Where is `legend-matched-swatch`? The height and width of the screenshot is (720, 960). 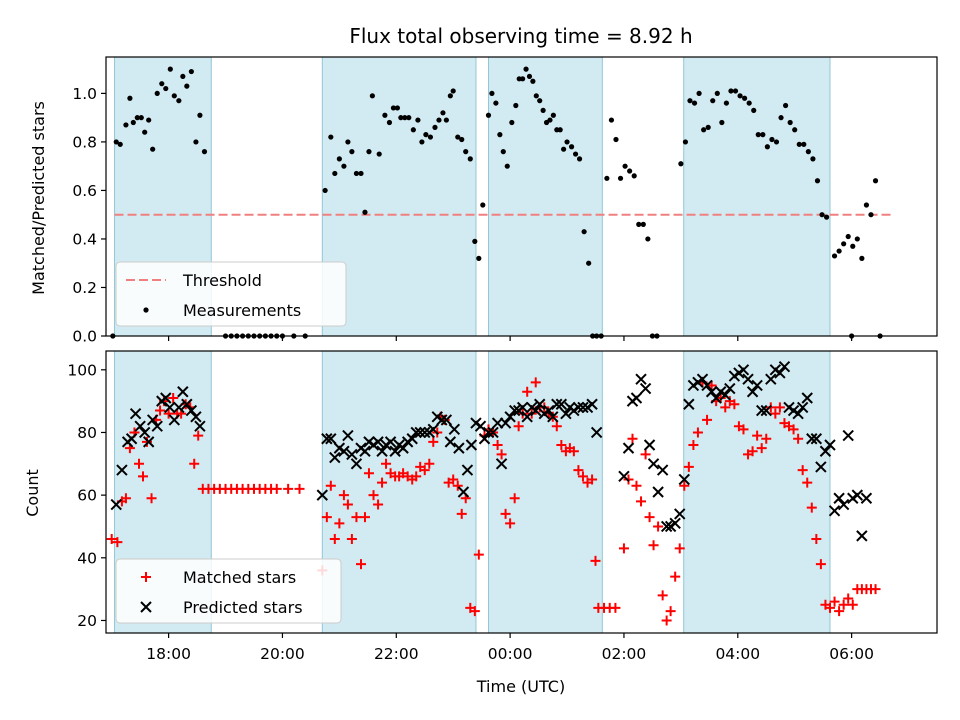
legend-matched-swatch is located at coordinates (146, 577).